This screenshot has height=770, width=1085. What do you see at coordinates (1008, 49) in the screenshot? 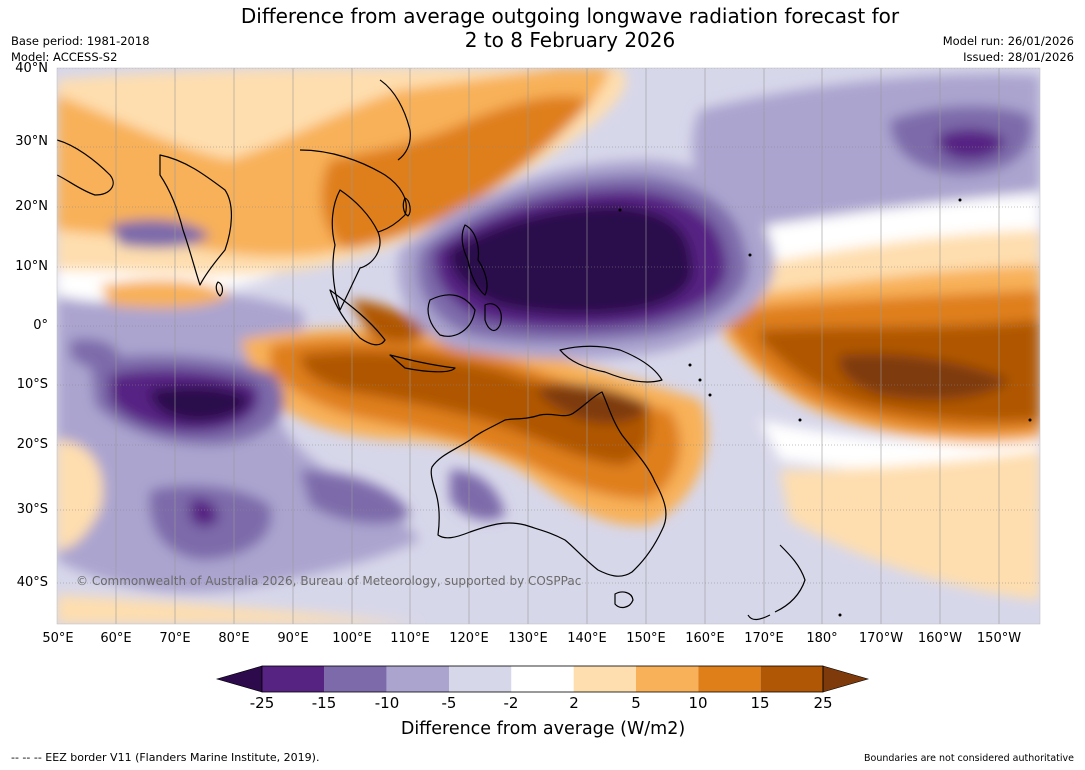
I see `run-info: Model run: 26/01/2026 Issued: 28/01/2026` at bounding box center [1008, 49].